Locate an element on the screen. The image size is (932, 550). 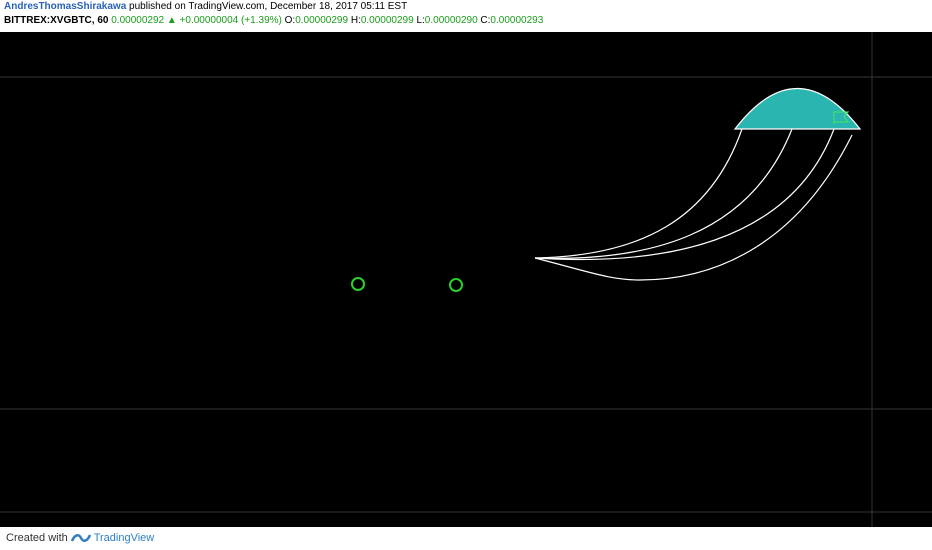
ohlc-key: L: is located at coordinates (420, 20).